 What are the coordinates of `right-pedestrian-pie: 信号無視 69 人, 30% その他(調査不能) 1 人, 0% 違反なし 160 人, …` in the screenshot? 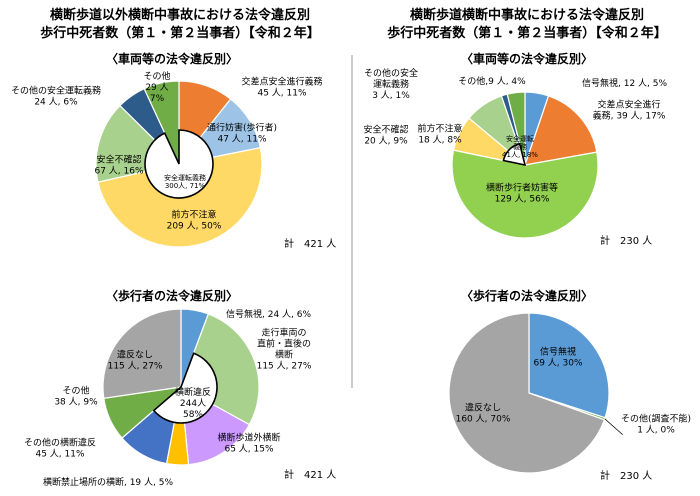 It's located at (569, 393).